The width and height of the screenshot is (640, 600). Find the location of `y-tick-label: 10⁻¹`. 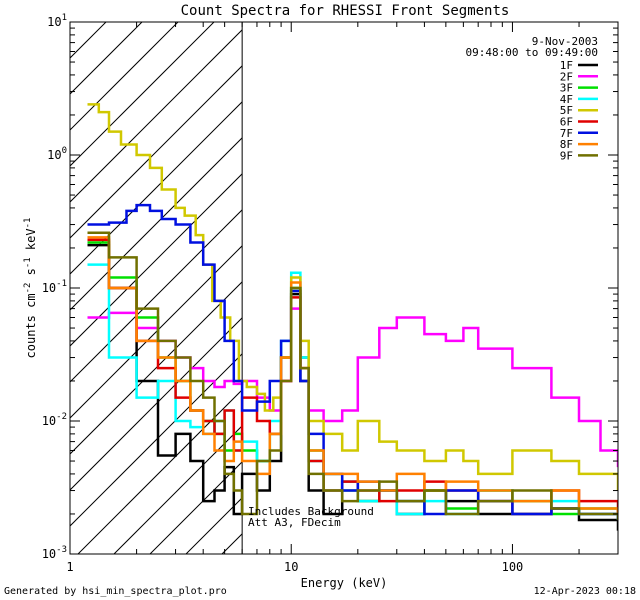

y-tick-label: 10⁻¹ is located at coordinates (54, 287).